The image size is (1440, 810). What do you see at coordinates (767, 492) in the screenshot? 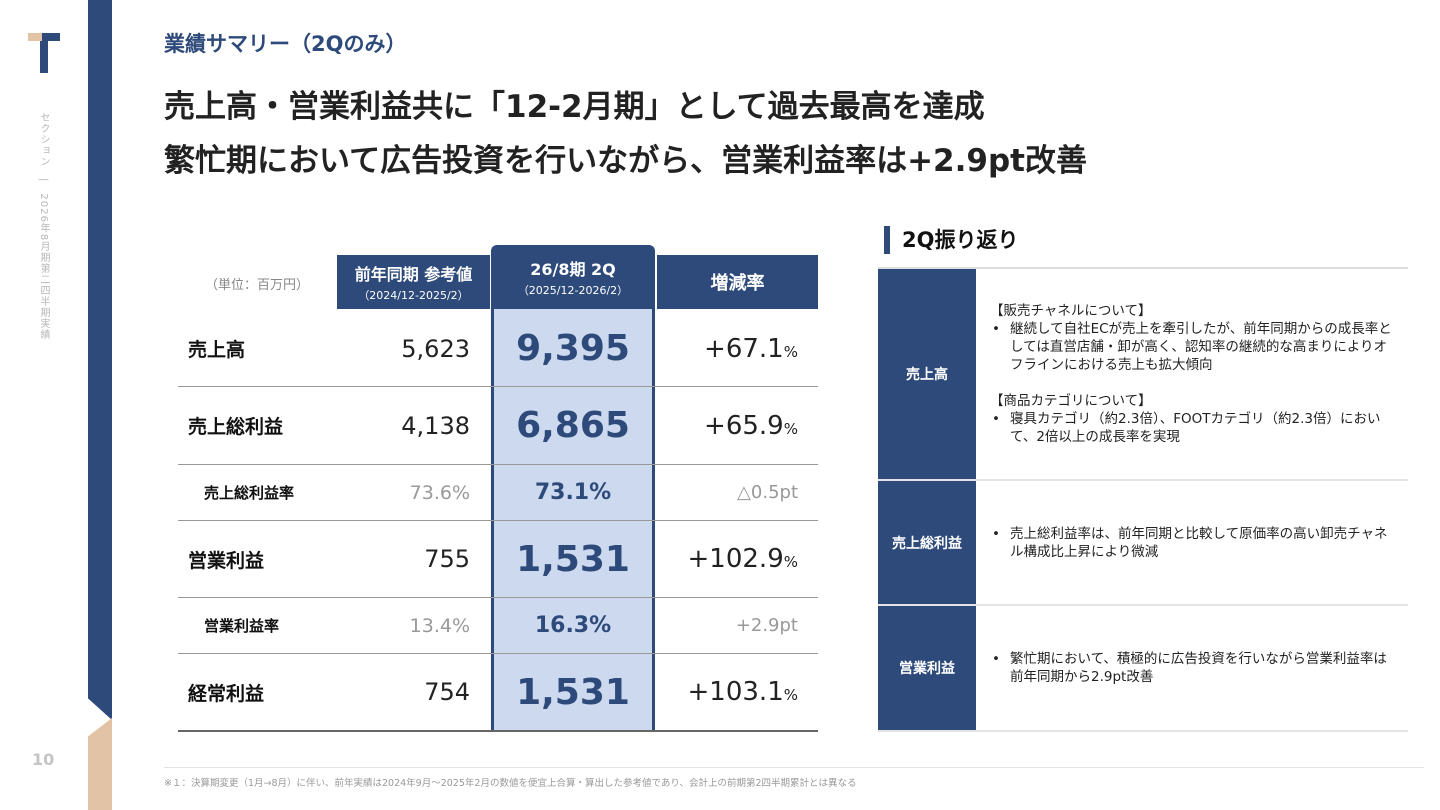
I see `rate-value: △0.5pt` at bounding box center [767, 492].